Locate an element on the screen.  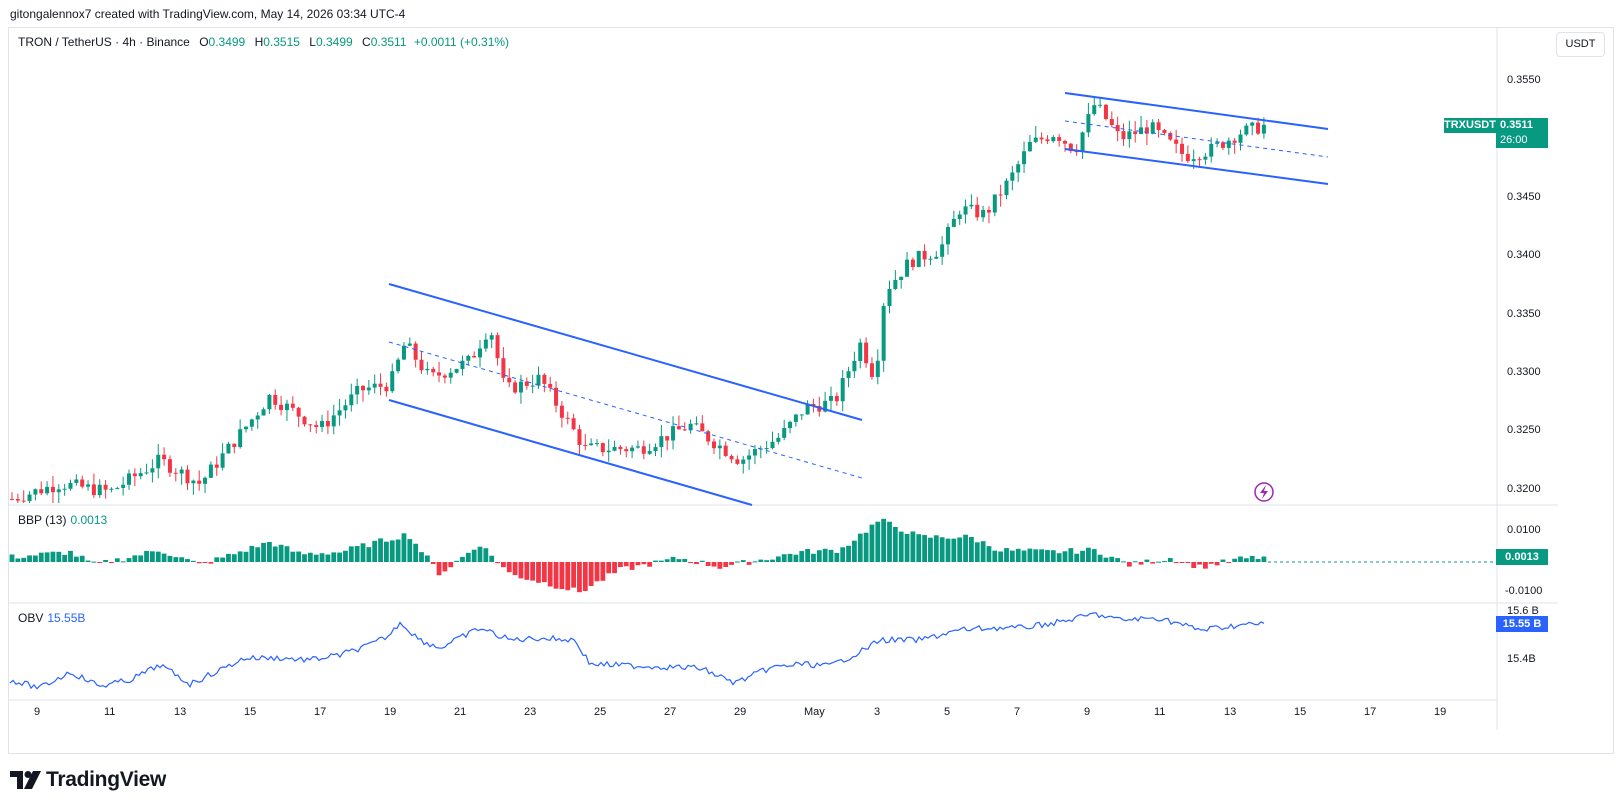
low-label: L is located at coordinates (312, 42).